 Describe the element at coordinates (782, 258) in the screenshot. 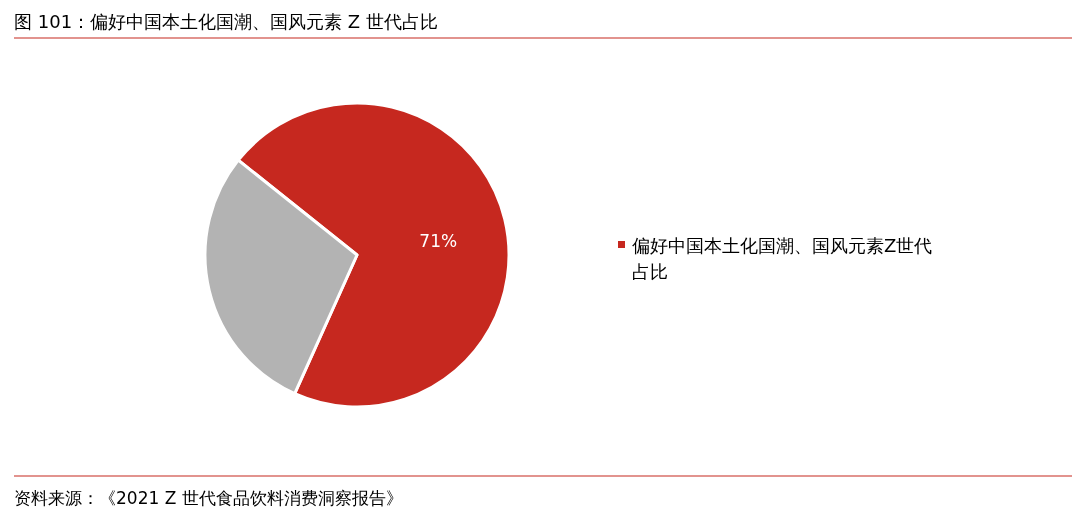

I see `legend-label: 偏好中国本土化国潮、国风元素Z世代占比` at that location.